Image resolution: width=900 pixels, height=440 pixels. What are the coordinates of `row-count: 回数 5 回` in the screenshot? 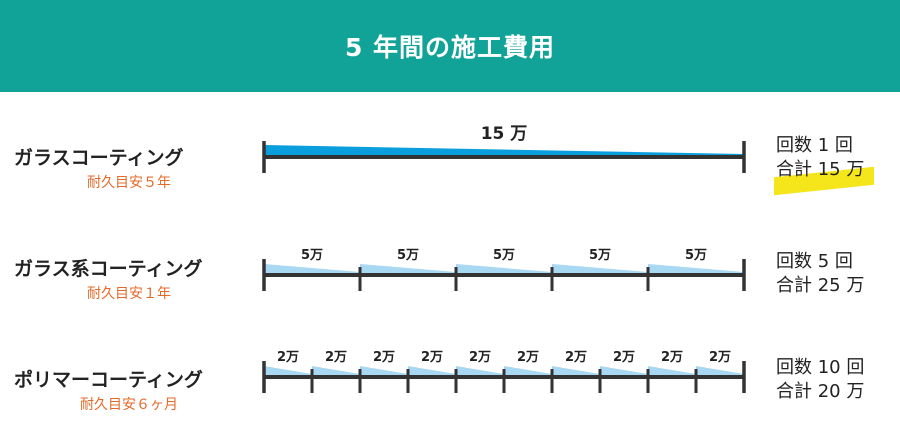 It's located at (814, 261).